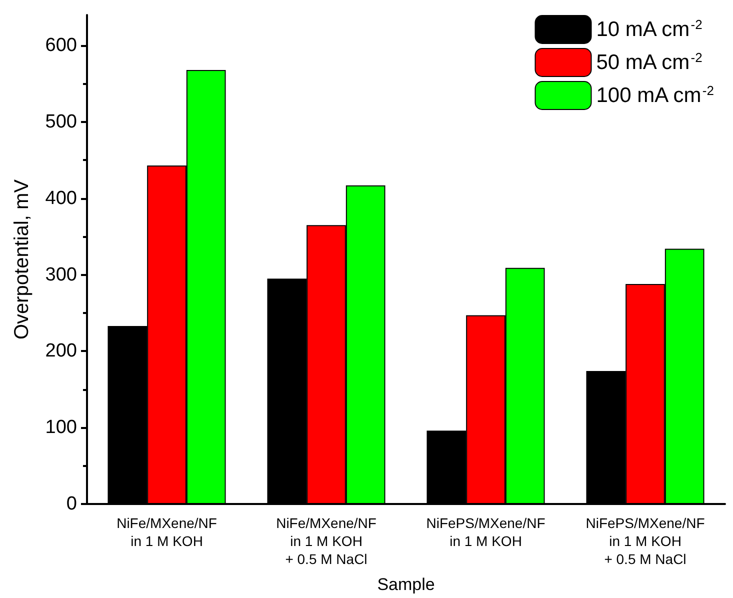 The height and width of the screenshot is (598, 733). What do you see at coordinates (486, 532) in the screenshot?
I see `x-tick-label: NiFePS/MXene/NF in 1 M KOH` at bounding box center [486, 532].